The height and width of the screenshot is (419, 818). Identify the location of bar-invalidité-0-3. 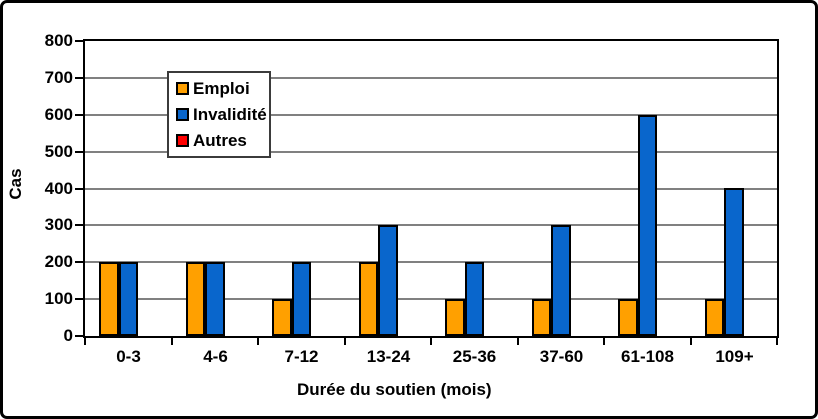
(128, 299).